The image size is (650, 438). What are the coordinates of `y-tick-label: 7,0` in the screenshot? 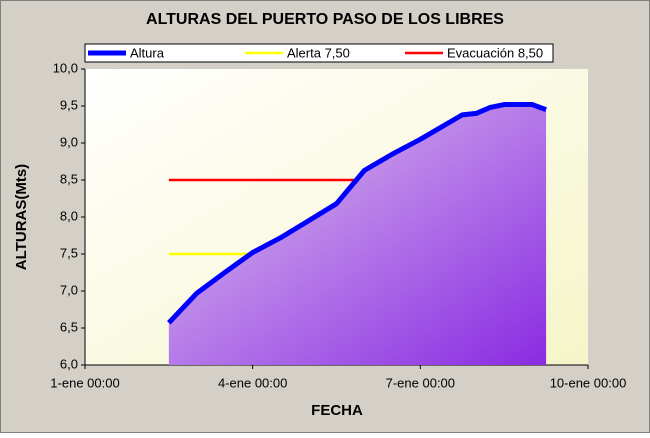 It's located at (69, 289).